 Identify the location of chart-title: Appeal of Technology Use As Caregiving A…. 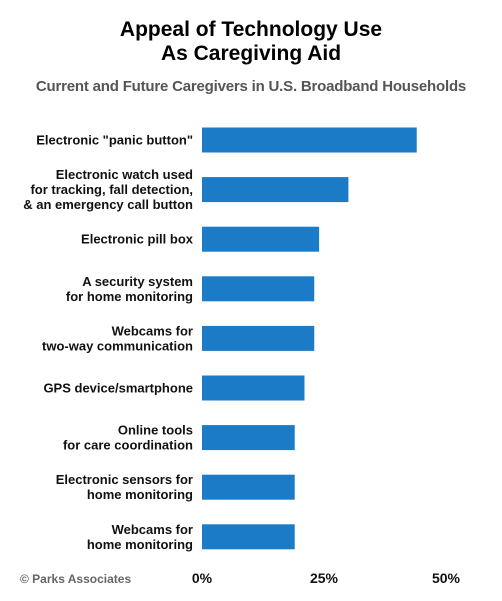
(251, 42).